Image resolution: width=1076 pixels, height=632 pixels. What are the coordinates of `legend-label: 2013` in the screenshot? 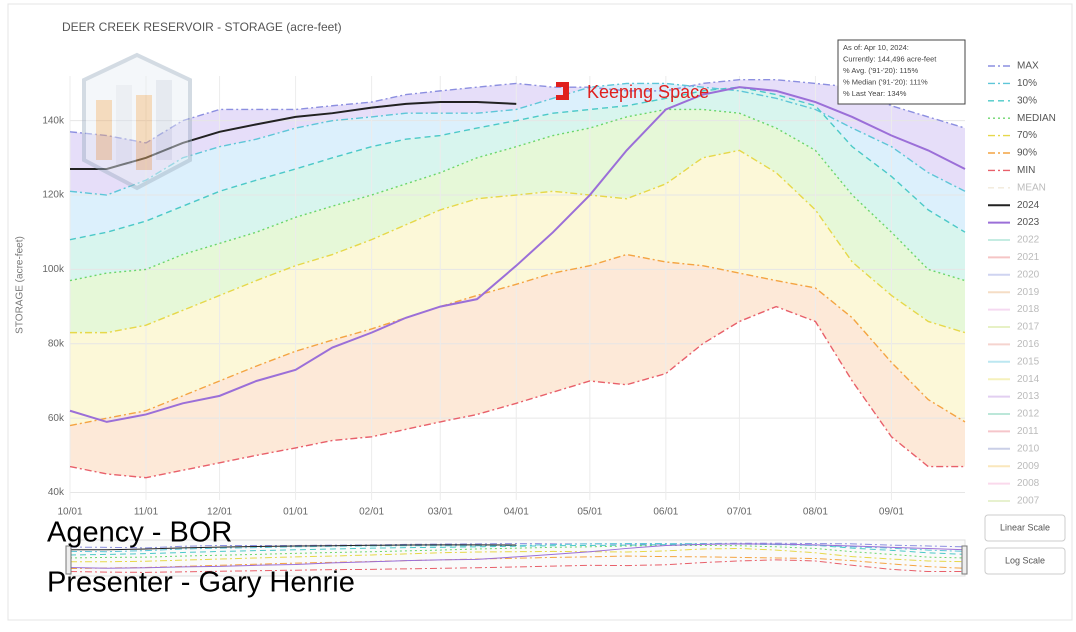 It's located at (1028, 396).